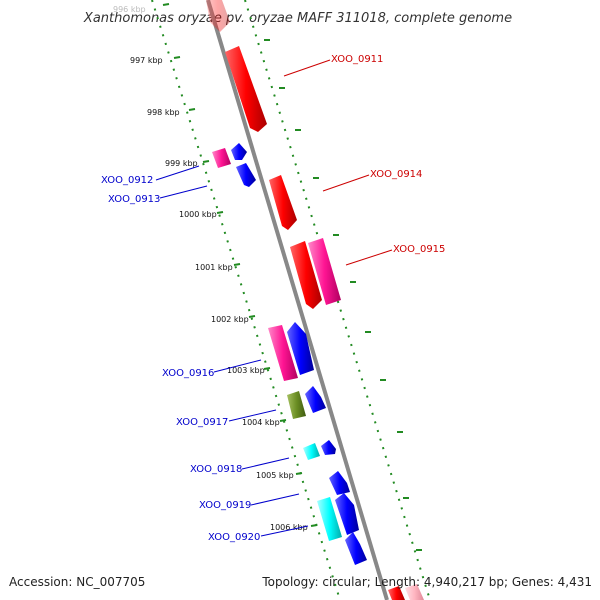 The height and width of the screenshot is (600, 600). Describe the element at coordinates (77, 582) in the screenshot. I see `accession-text: Accession: NC_007705` at that location.